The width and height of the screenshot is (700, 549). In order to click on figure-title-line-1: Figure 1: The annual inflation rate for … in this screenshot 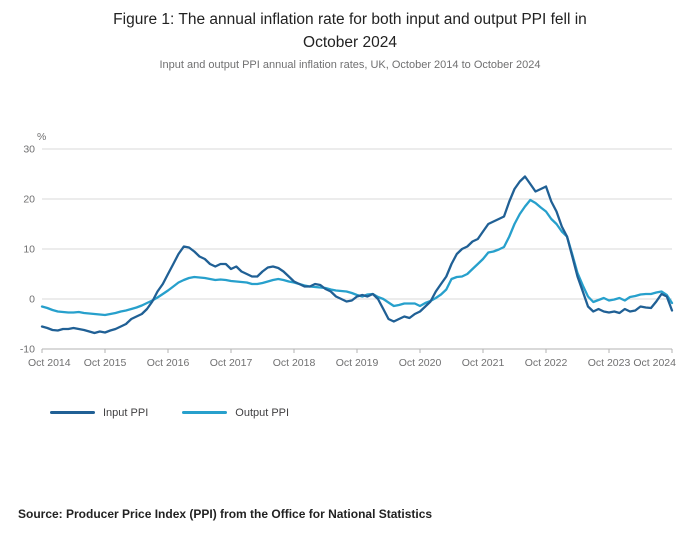, I will do `click(350, 19)`.